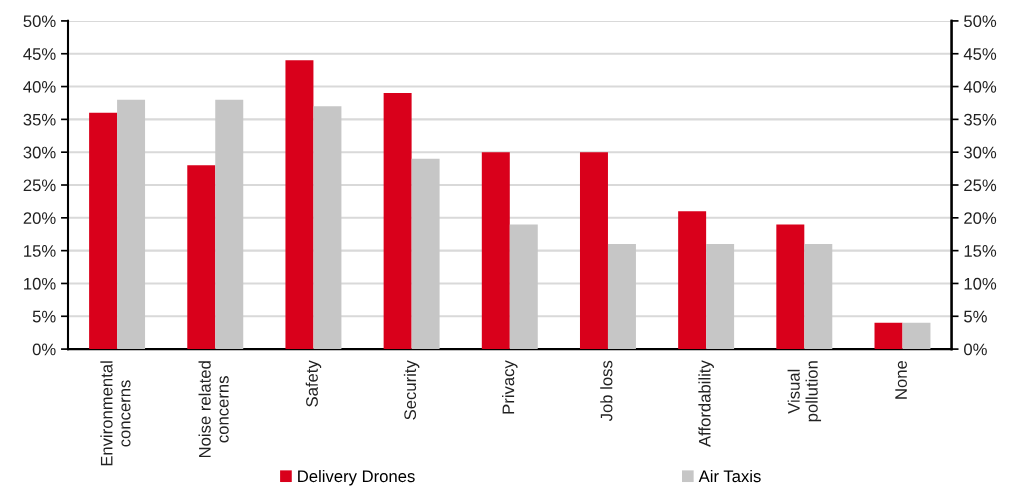 The height and width of the screenshot is (498, 1021). What do you see at coordinates (804, 391) in the screenshot?
I see `x-tick-label: Visual pollution` at bounding box center [804, 391].